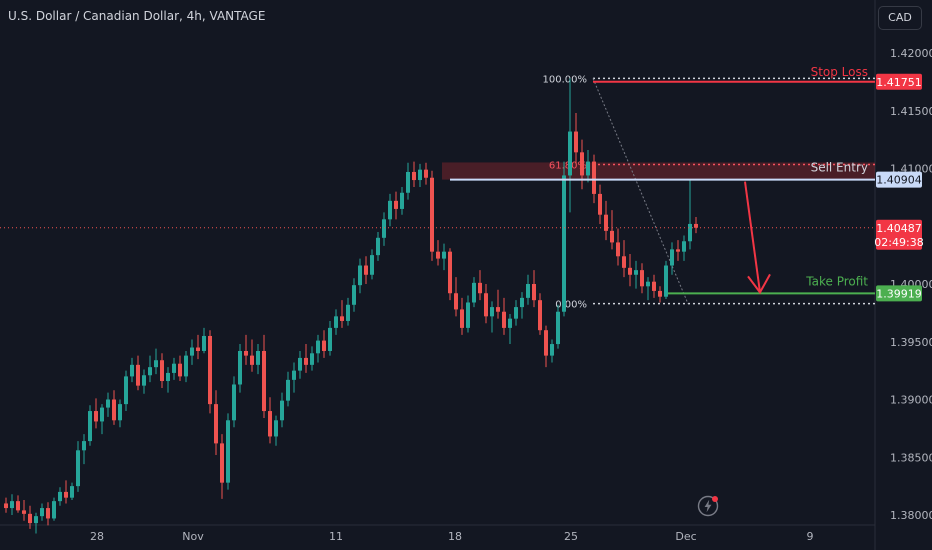 The height and width of the screenshot is (550, 932). Describe the element at coordinates (911, 342) in the screenshot. I see `y-tick-label: 1.39500` at that location.